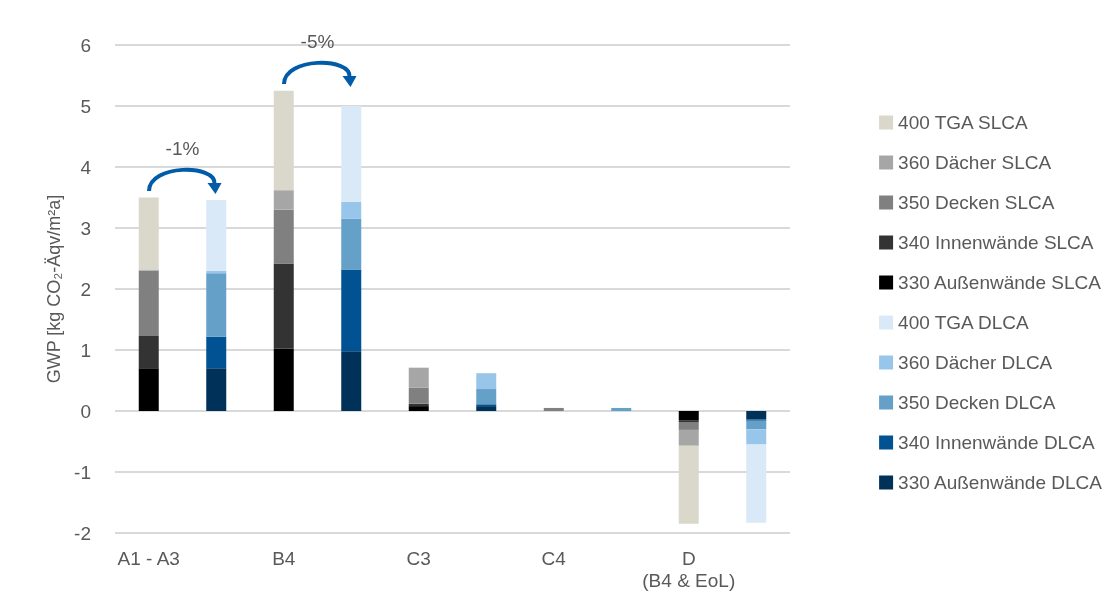 This screenshot has height=612, width=1120. Describe the element at coordinates (284, 558) in the screenshot. I see `x-tick-label: B4` at that location.